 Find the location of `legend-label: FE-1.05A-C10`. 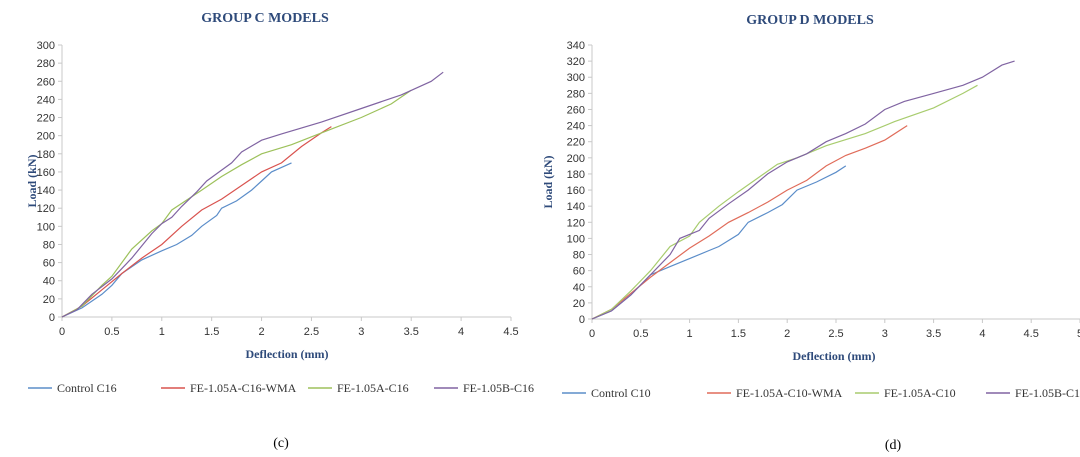

legend-label: FE-1.05A-C10 is located at coordinates (920, 393).